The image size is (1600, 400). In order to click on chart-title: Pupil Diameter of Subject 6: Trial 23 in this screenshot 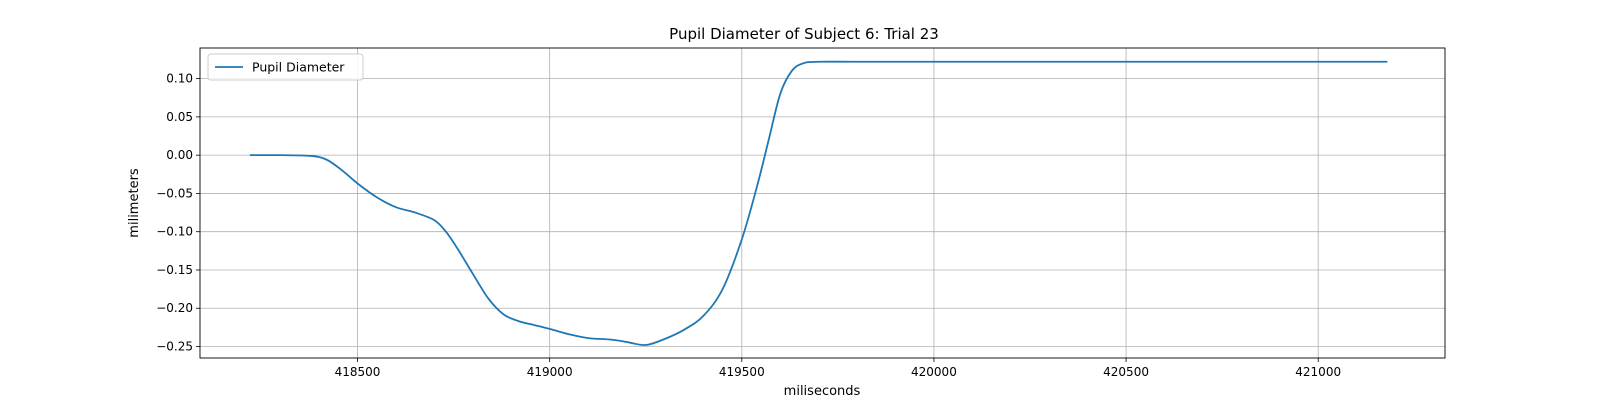, I will do `click(804, 34)`.